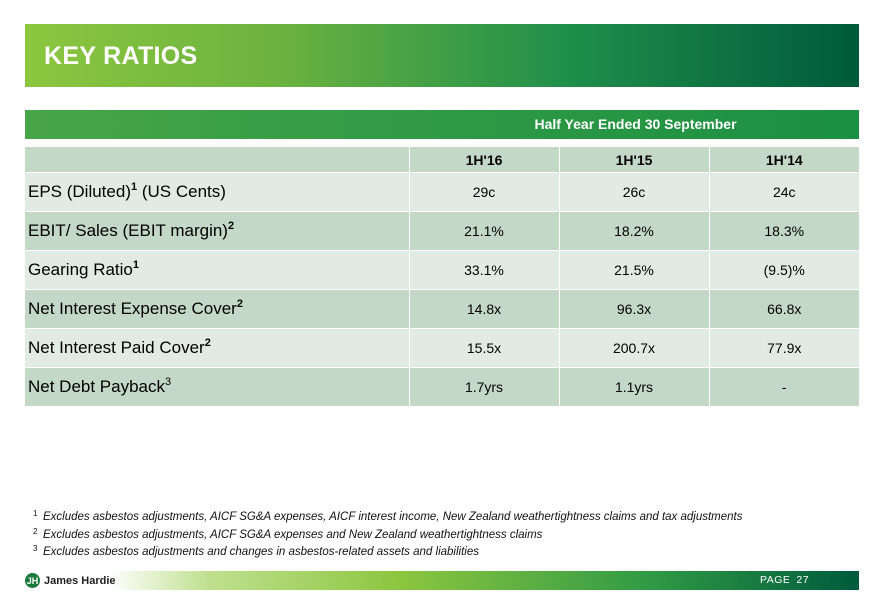  Describe the element at coordinates (634, 270) in the screenshot. I see `table-cell: 21.5%` at that location.